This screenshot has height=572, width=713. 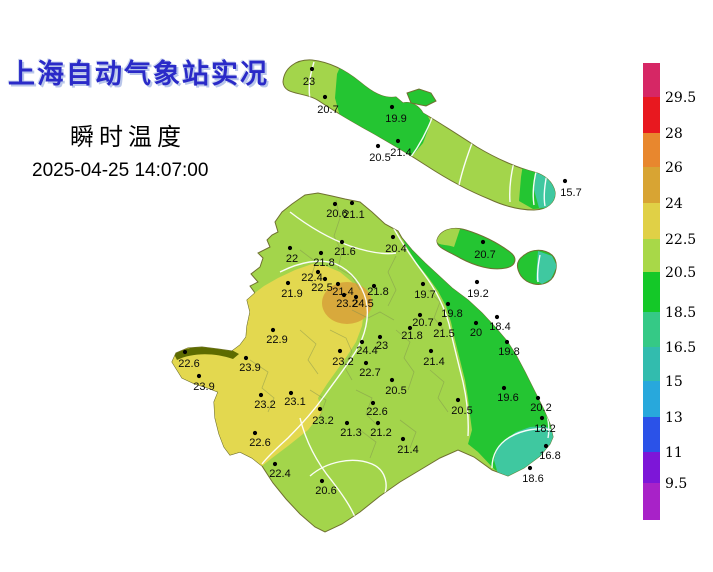 I want to click on page-title: 上海自动气象站实况, so click(x=138, y=74).